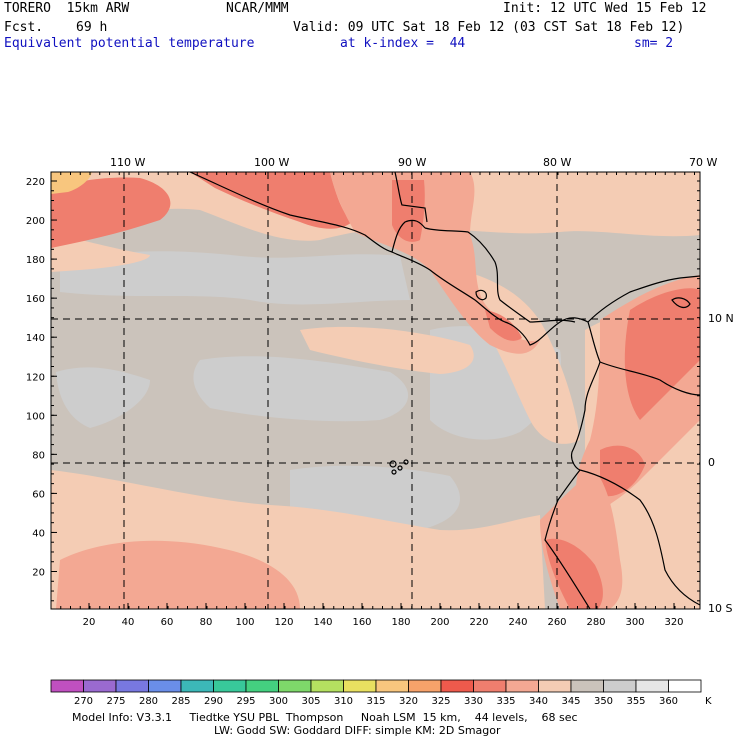  Describe the element at coordinates (38, 494) in the screenshot. I see `y-tick-label: 60` at that location.